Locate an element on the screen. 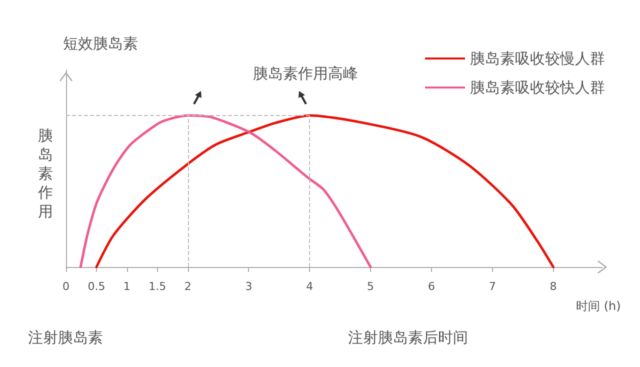  x-tick-label: 2 is located at coordinates (188, 286).